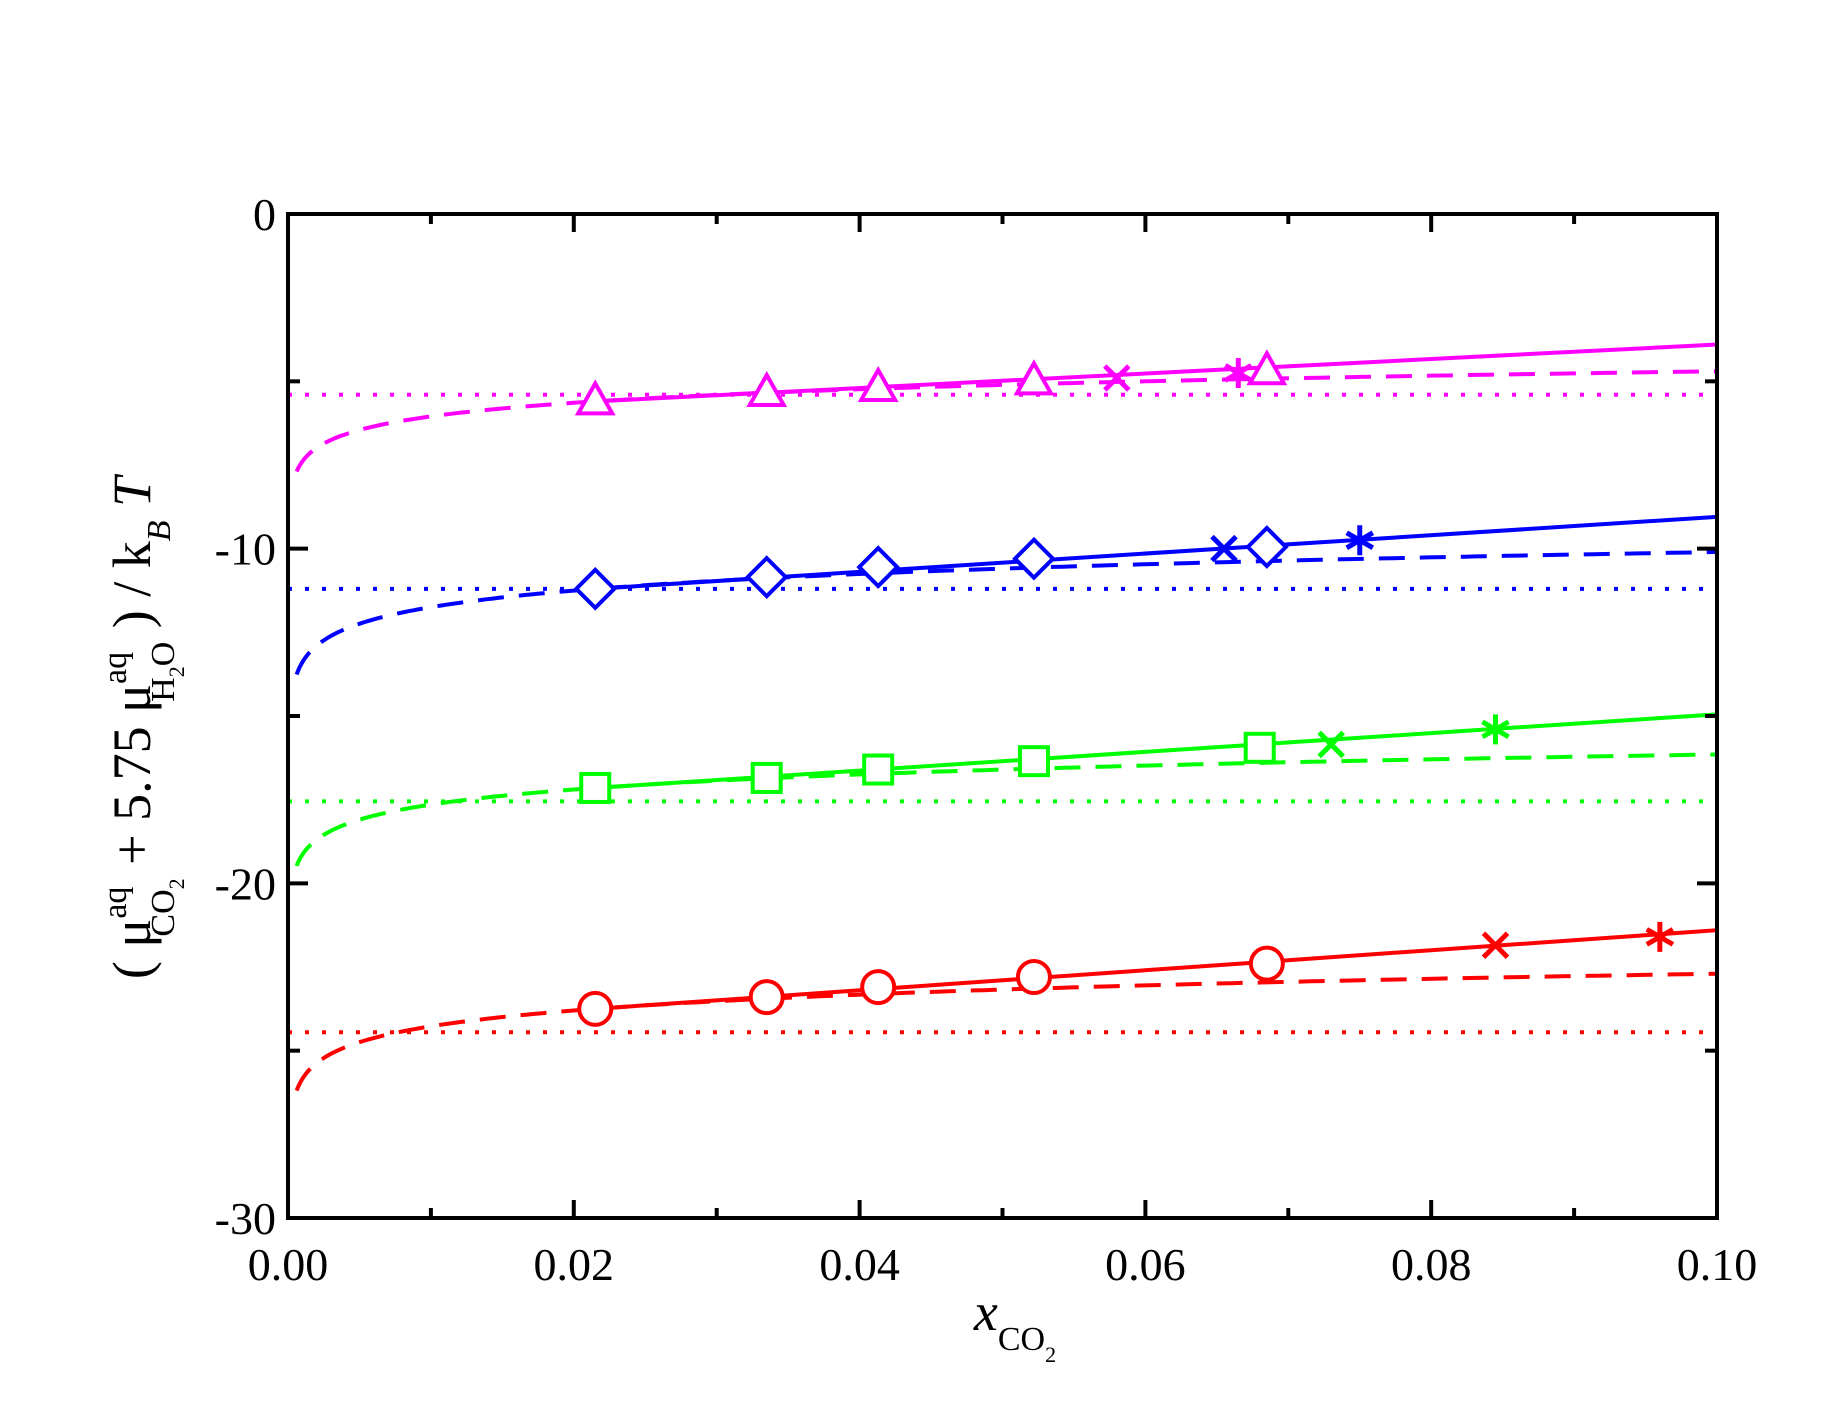 This screenshot has height=1412, width=1827. I want to click on x-tick-label: 0.06, so click(1145, 1264).